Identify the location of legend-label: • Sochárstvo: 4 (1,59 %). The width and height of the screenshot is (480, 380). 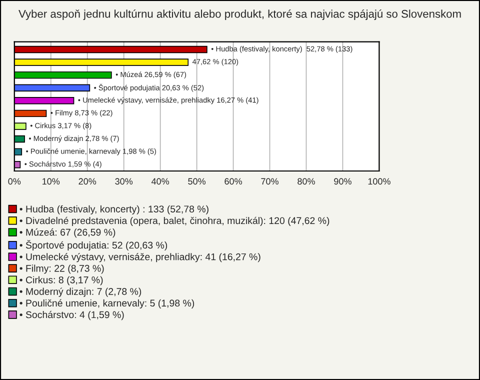
(72, 315).